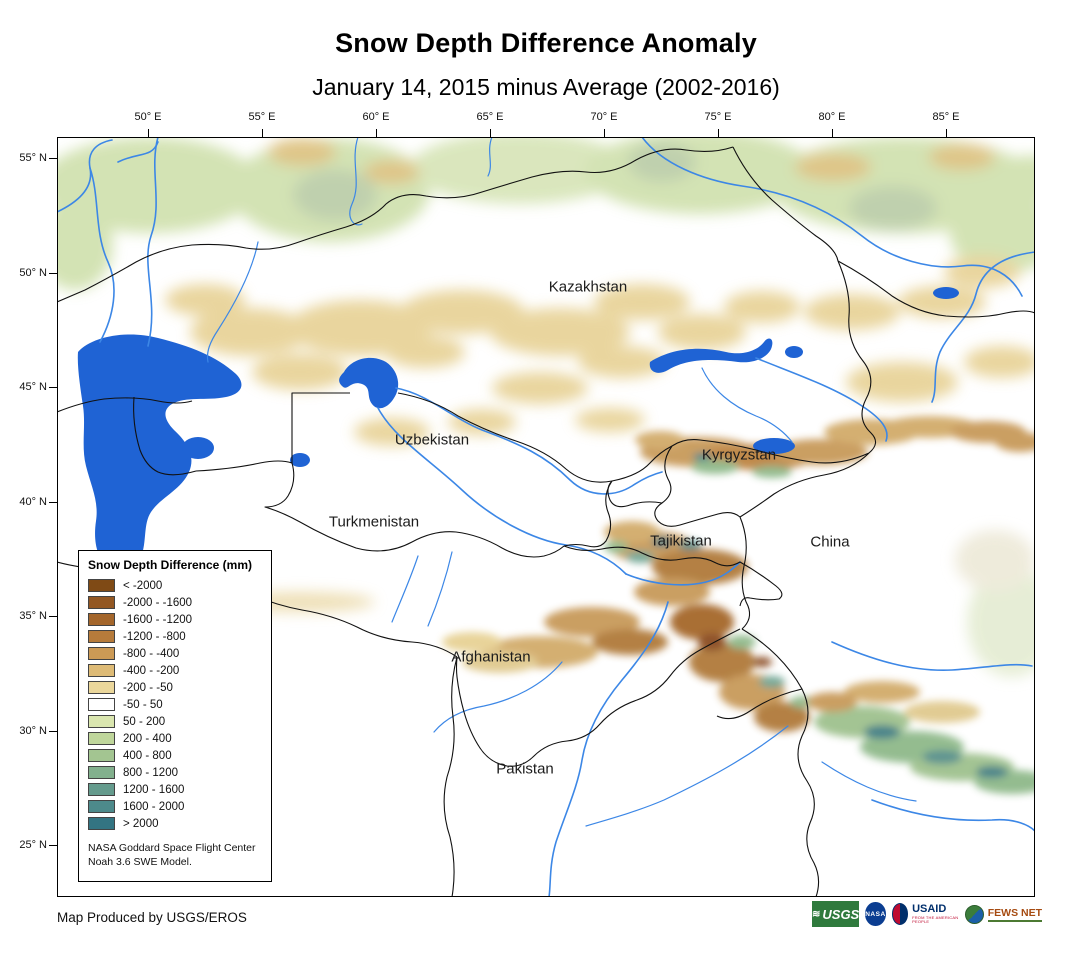 The height and width of the screenshot is (960, 1080). What do you see at coordinates (33, 845) in the screenshot?
I see `lat-tick-label: 25° N` at bounding box center [33, 845].